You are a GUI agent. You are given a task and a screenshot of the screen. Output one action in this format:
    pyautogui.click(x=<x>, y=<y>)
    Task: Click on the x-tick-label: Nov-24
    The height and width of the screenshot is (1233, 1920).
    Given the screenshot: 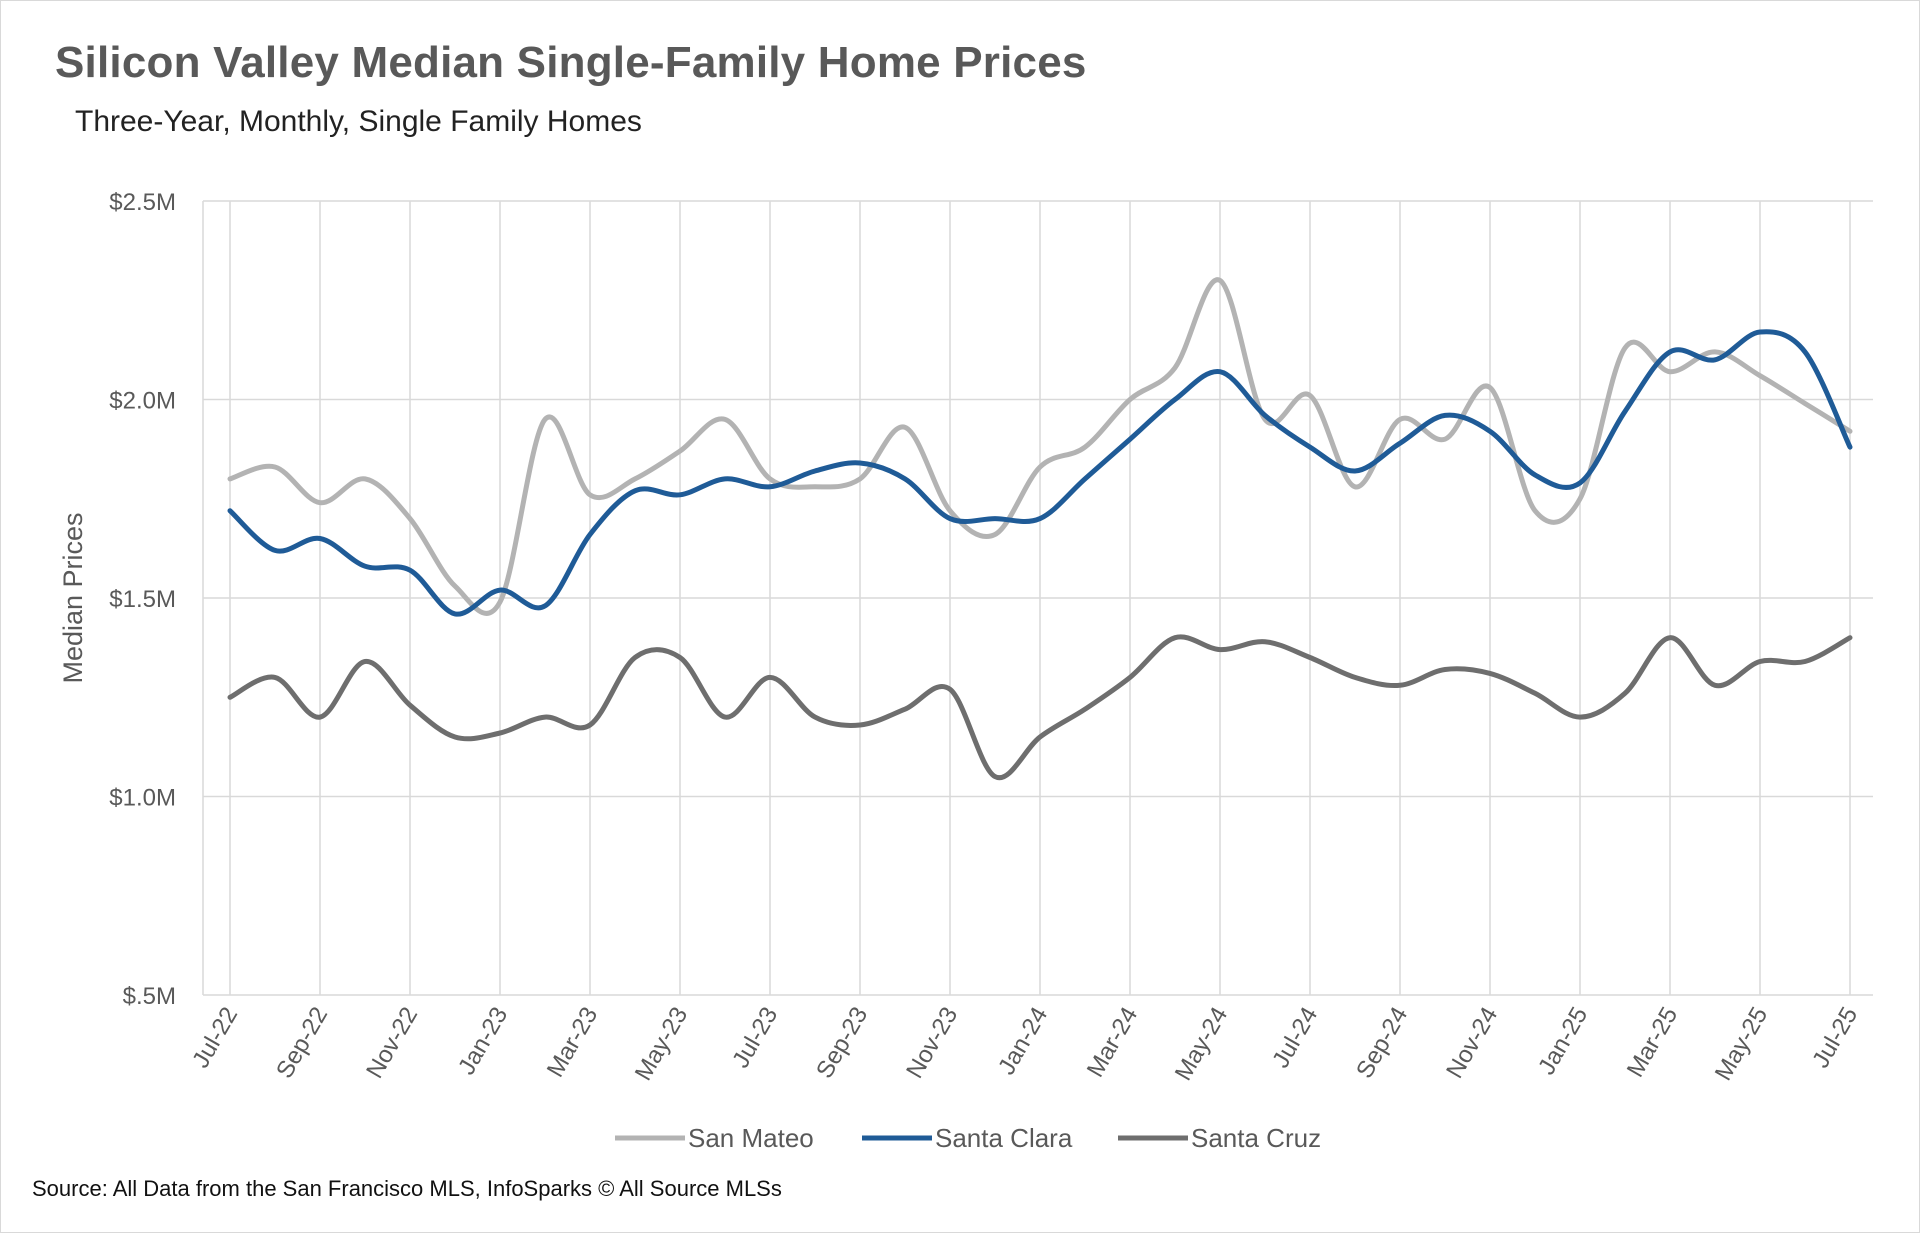 What is the action you would take?
    pyautogui.click(x=1472, y=1043)
    